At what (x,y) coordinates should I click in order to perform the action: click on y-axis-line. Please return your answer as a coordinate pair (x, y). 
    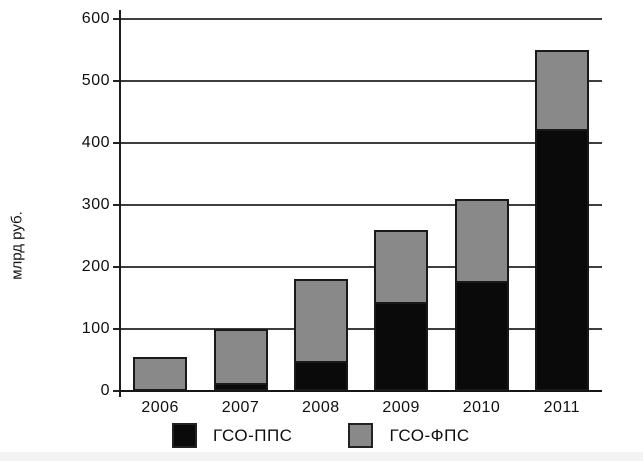
    Looking at the image, I should click on (120, 203).